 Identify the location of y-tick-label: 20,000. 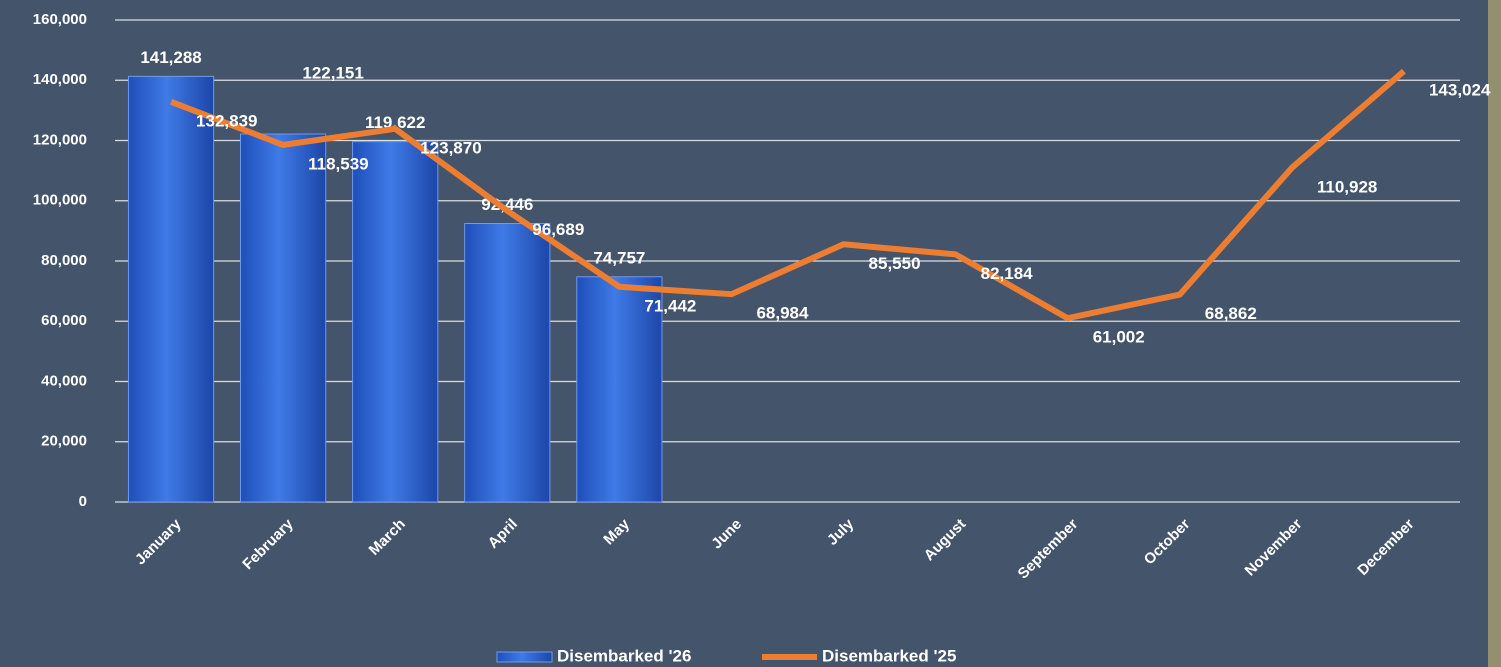
(64, 441).